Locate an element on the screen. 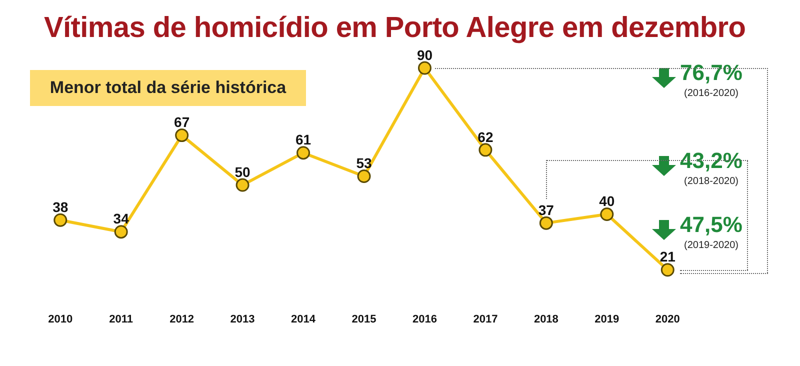 Image resolution: width=800 pixels, height=366 pixels. data-label: 67 is located at coordinates (182, 122).